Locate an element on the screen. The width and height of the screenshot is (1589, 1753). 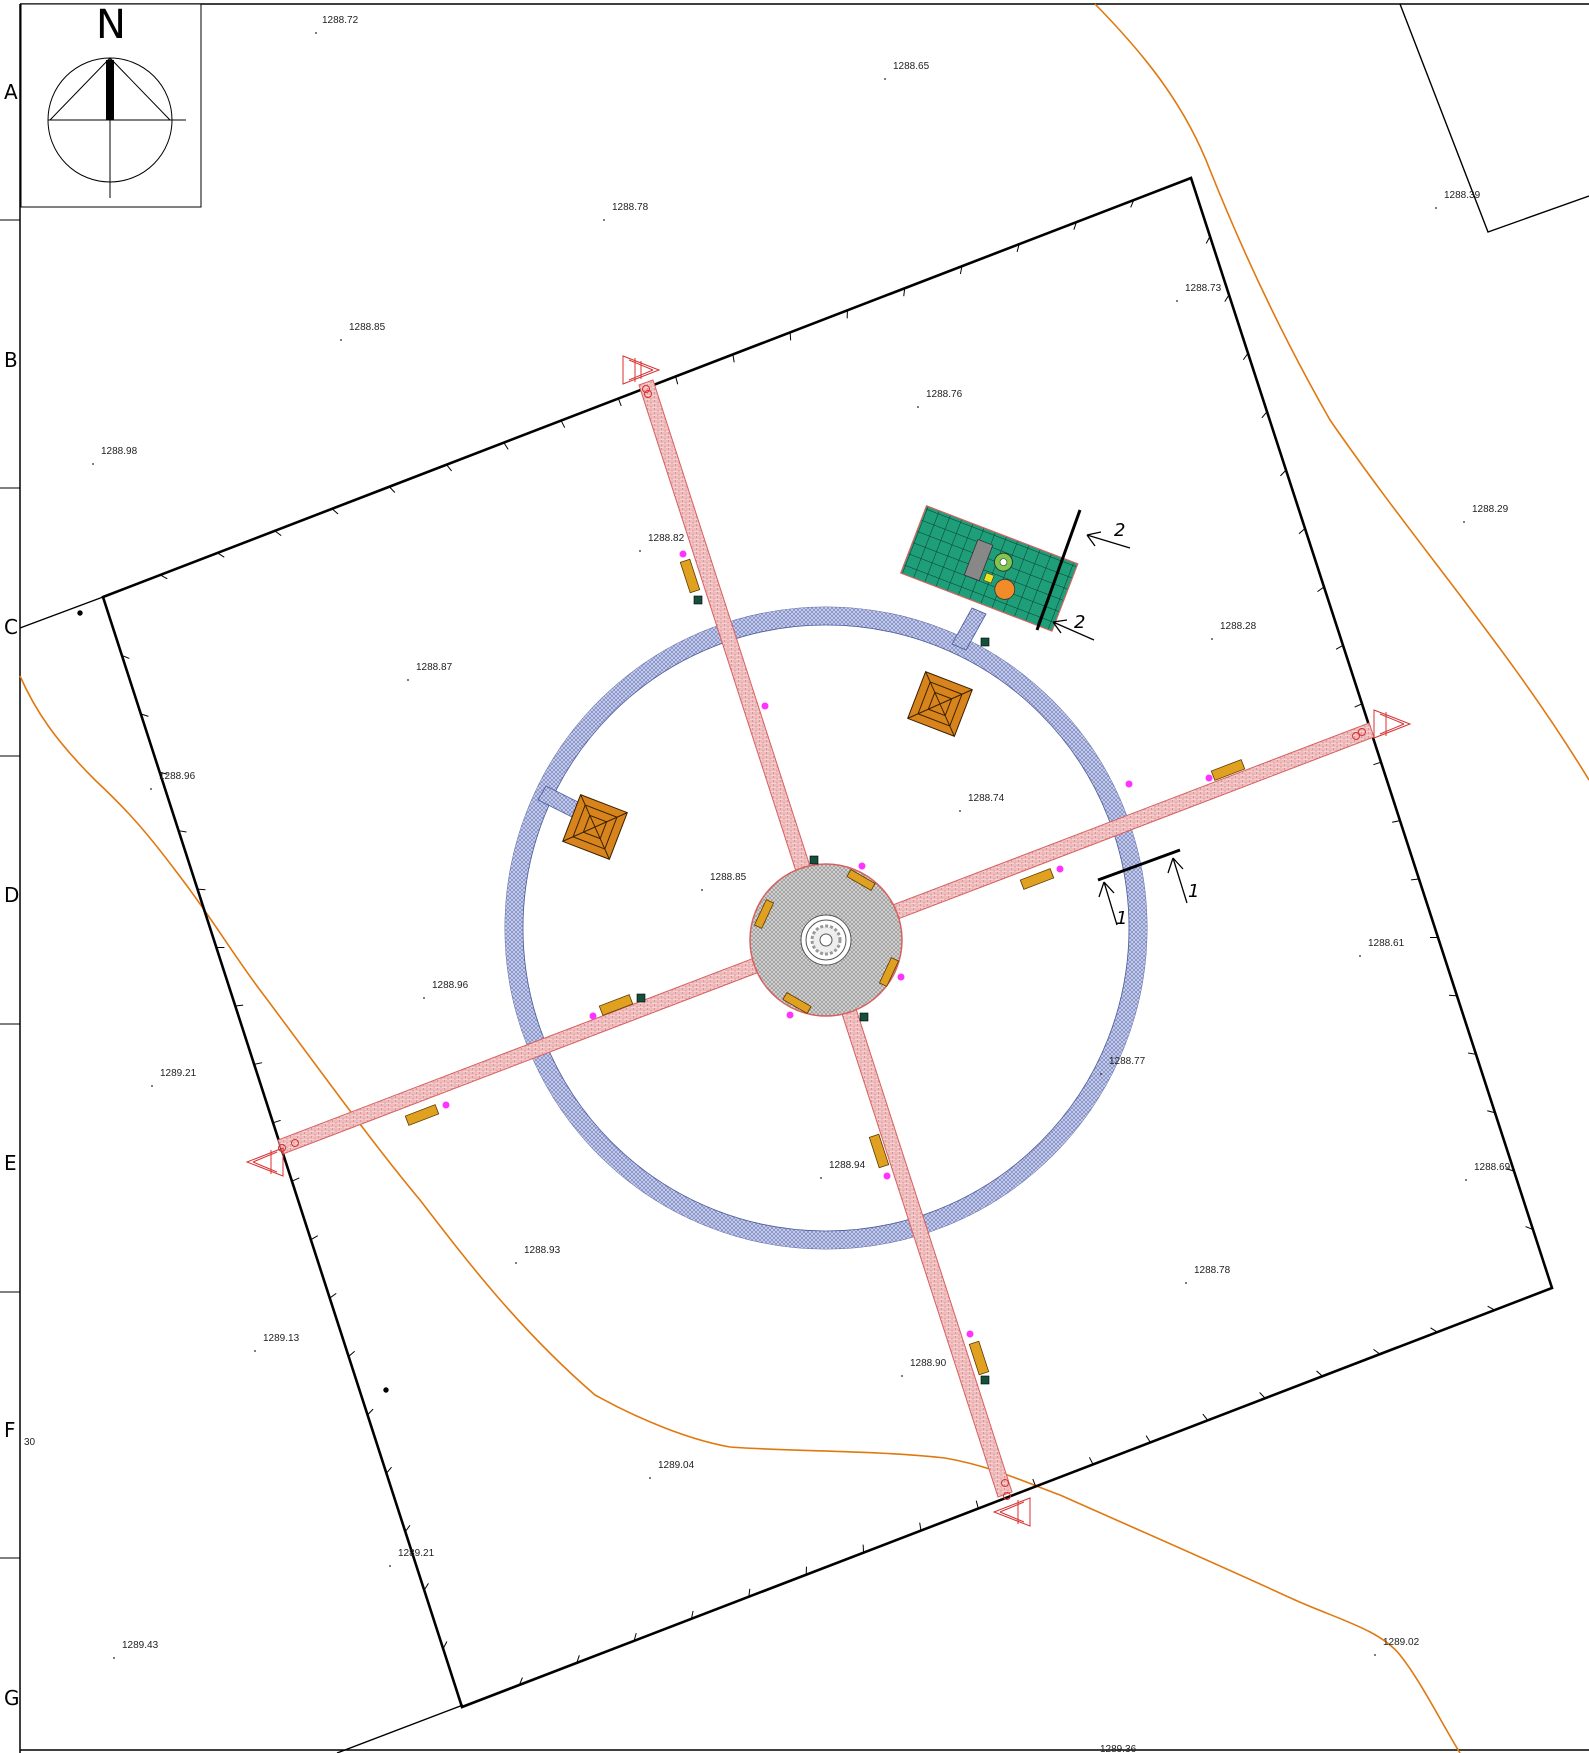
svg-text: 1288.78 is located at coordinates (630, 207).